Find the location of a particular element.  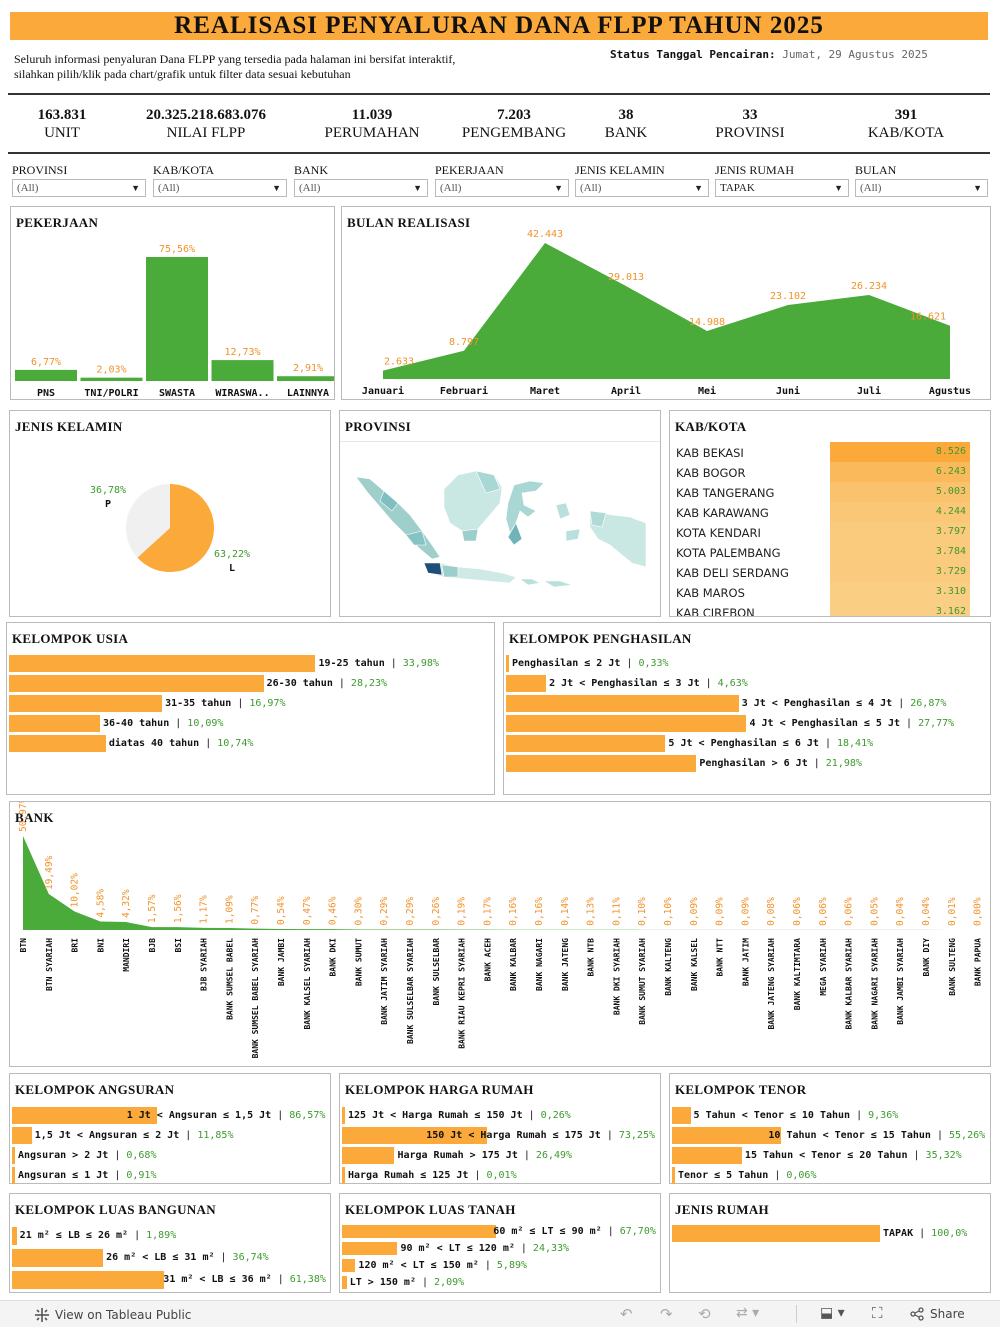

download-icon: ⬓ ▾ is located at coordinates (832, 1313).